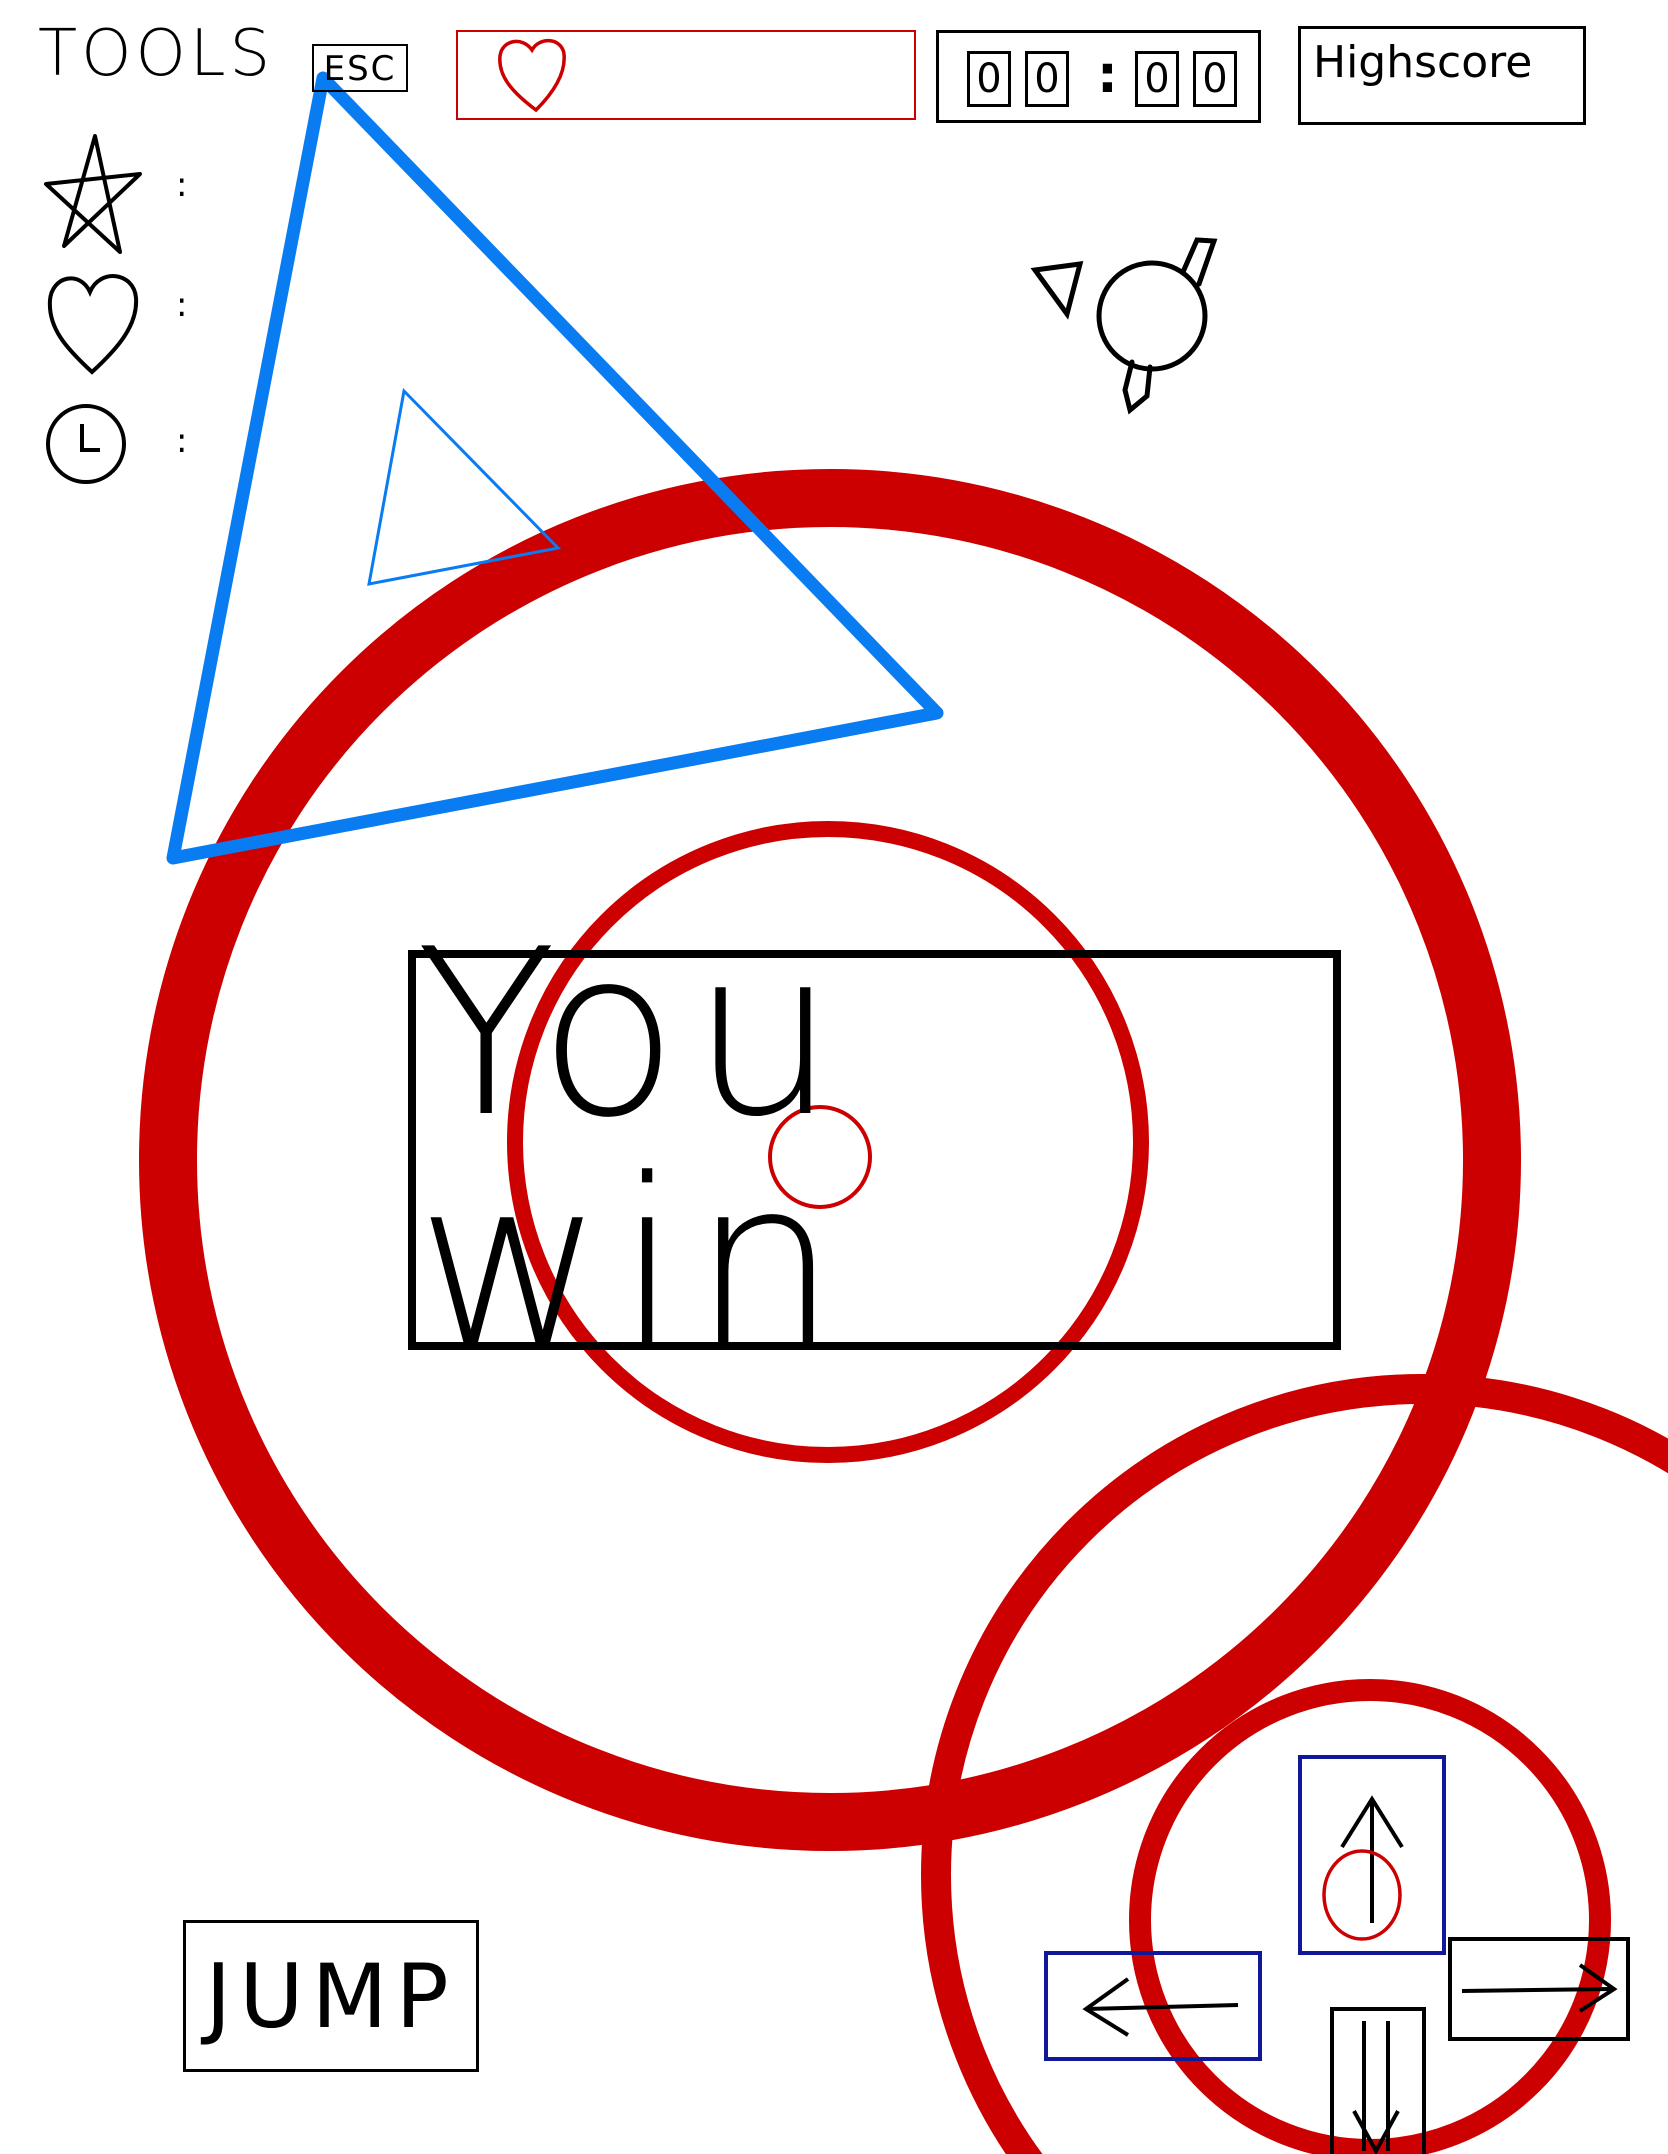 Image resolution: width=1668 pixels, height=2154 pixels. What do you see at coordinates (1160, 2007) in the screenshot?
I see `arrow-left-icon` at bounding box center [1160, 2007].